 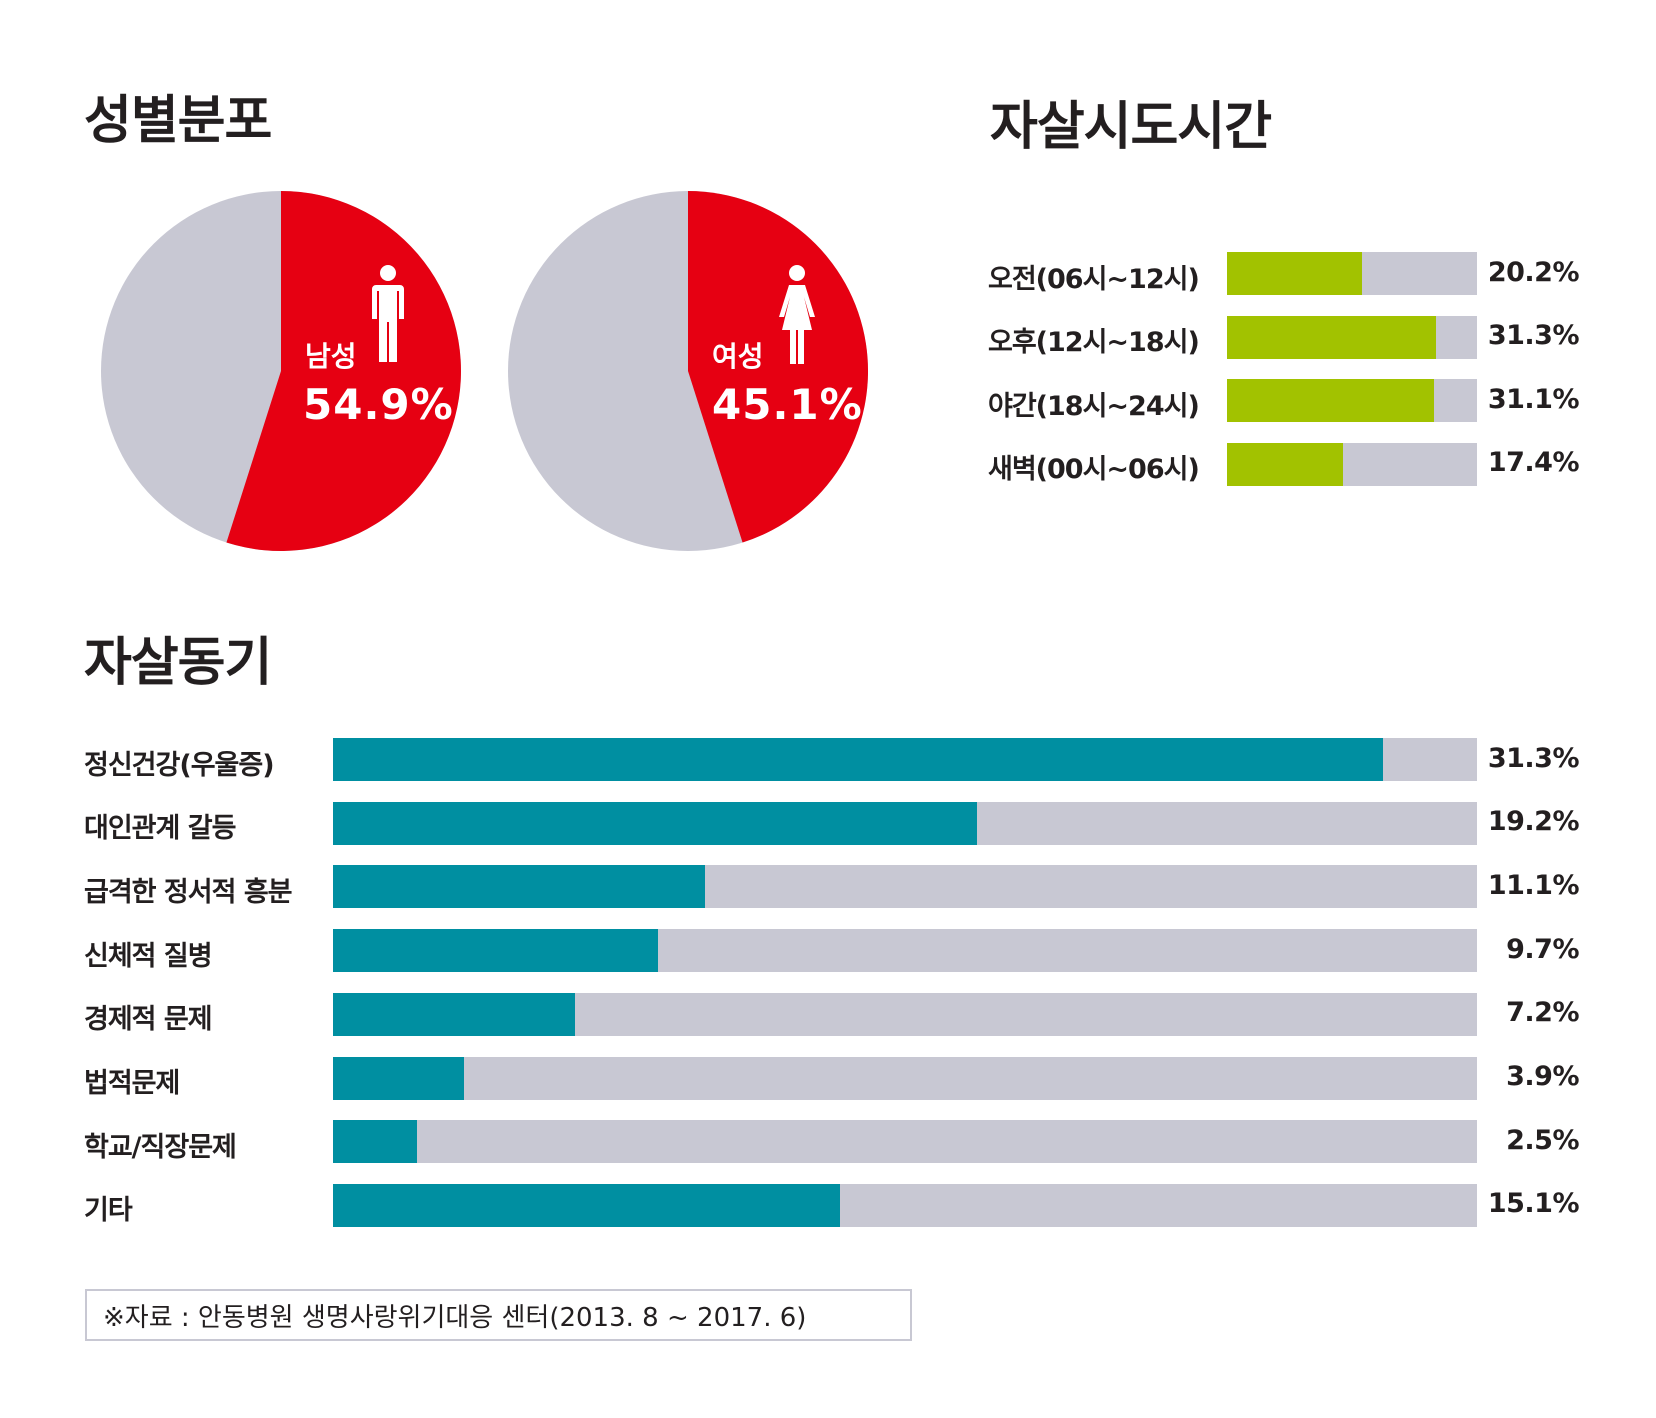 What do you see at coordinates (188, 892) in the screenshot?
I see `motive-row-label: 급격한 정서적 흥분` at bounding box center [188, 892].